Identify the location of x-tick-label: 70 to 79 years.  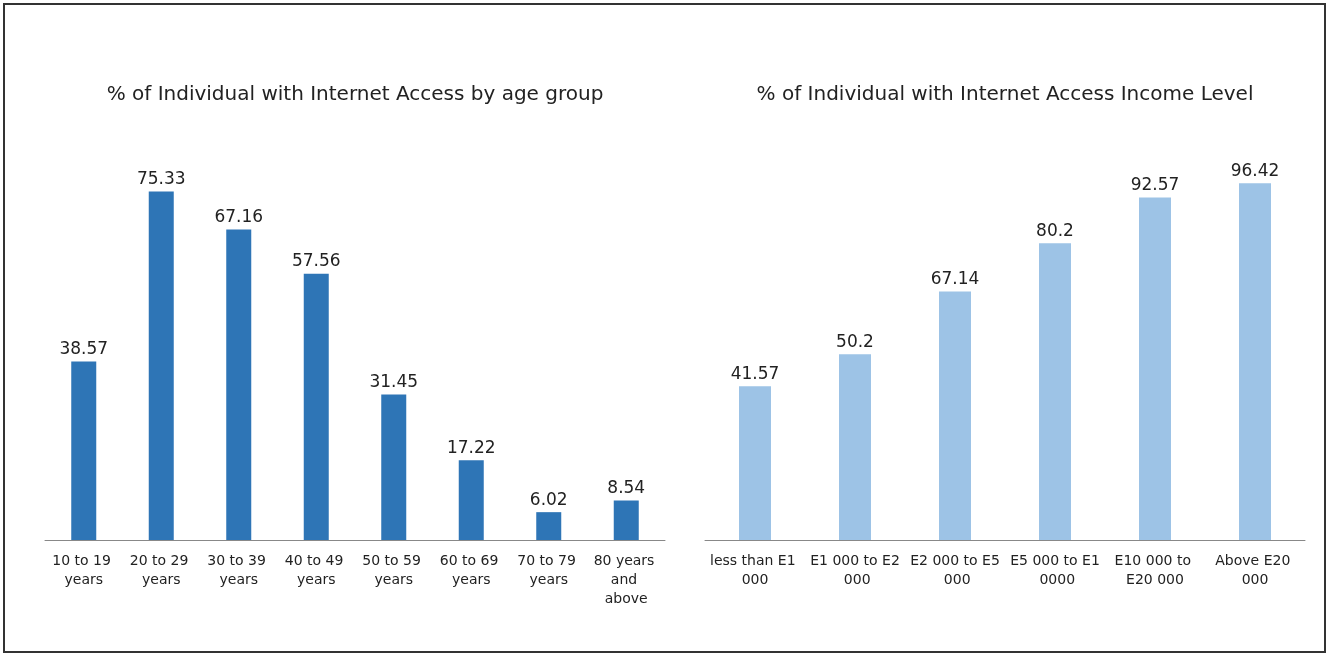
(549, 569).